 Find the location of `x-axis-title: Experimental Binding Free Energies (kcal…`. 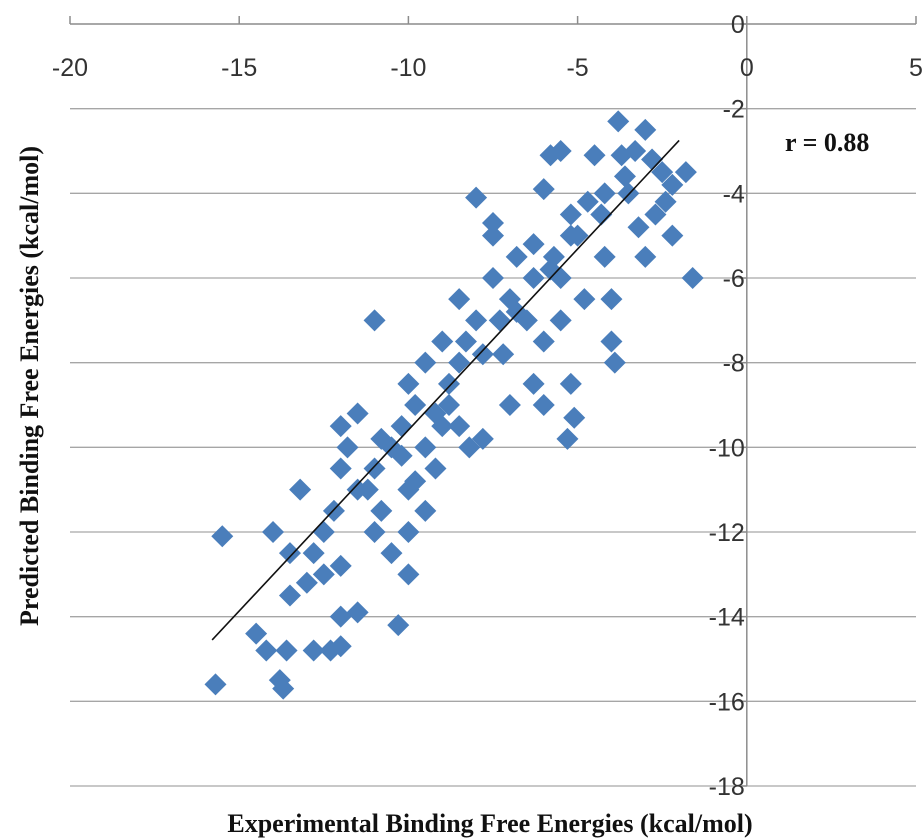

x-axis-title: Experimental Binding Free Energies (kcal… is located at coordinates (489, 823).